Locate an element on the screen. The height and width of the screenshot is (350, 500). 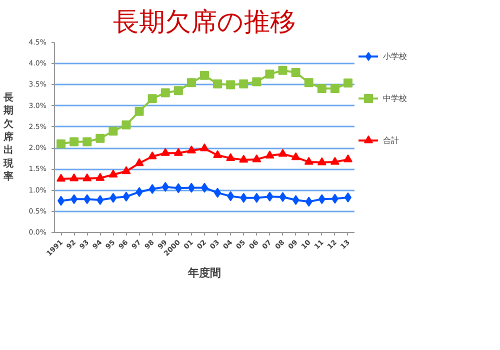
y-axis-title: 長期欠席出現率 is located at coordinates (8, 137).